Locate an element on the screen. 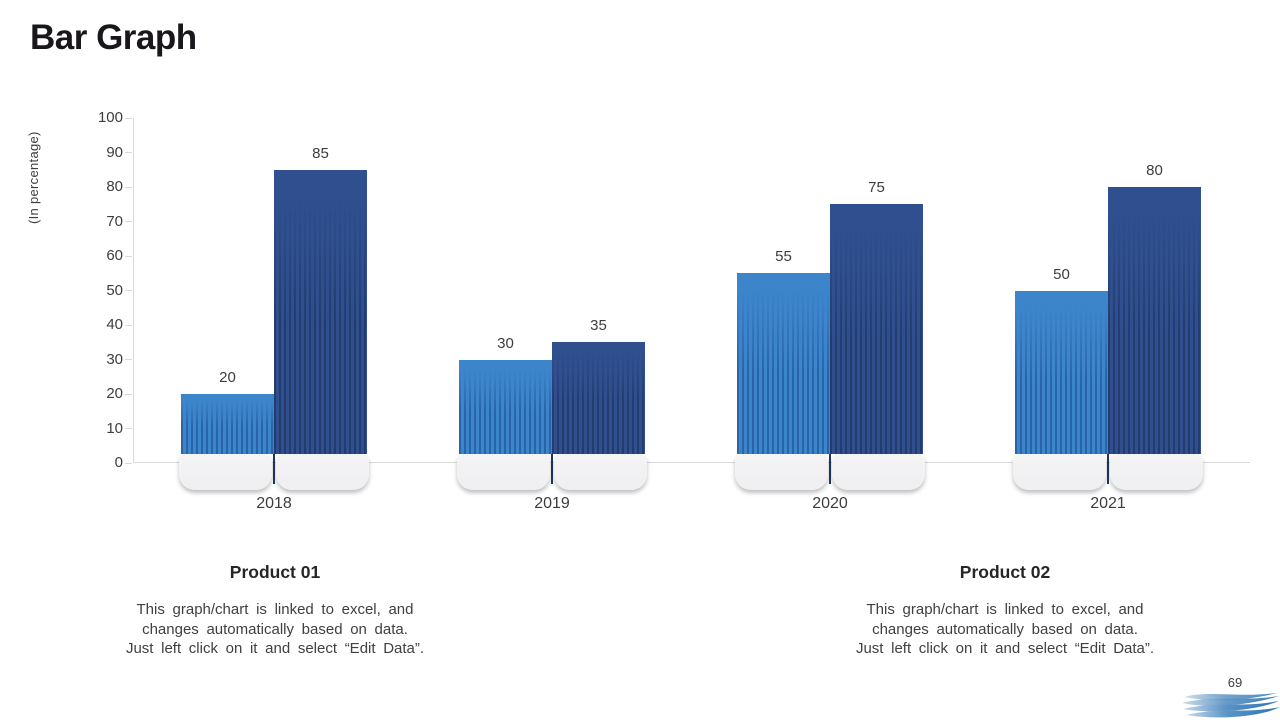 This screenshot has height=720, width=1280. y-tick-label: 10 is located at coordinates (114, 428).